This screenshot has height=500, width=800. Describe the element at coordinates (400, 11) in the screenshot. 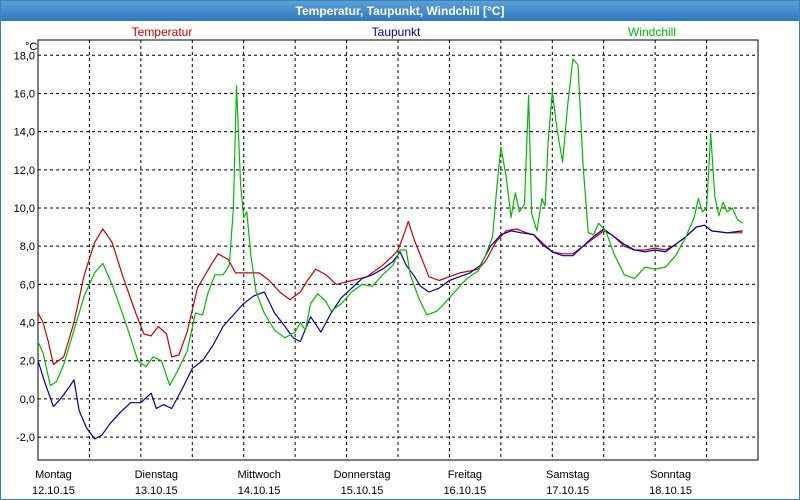

I see `window-title: Temperatur, Taupunkt, Windchill [°C]` at that location.